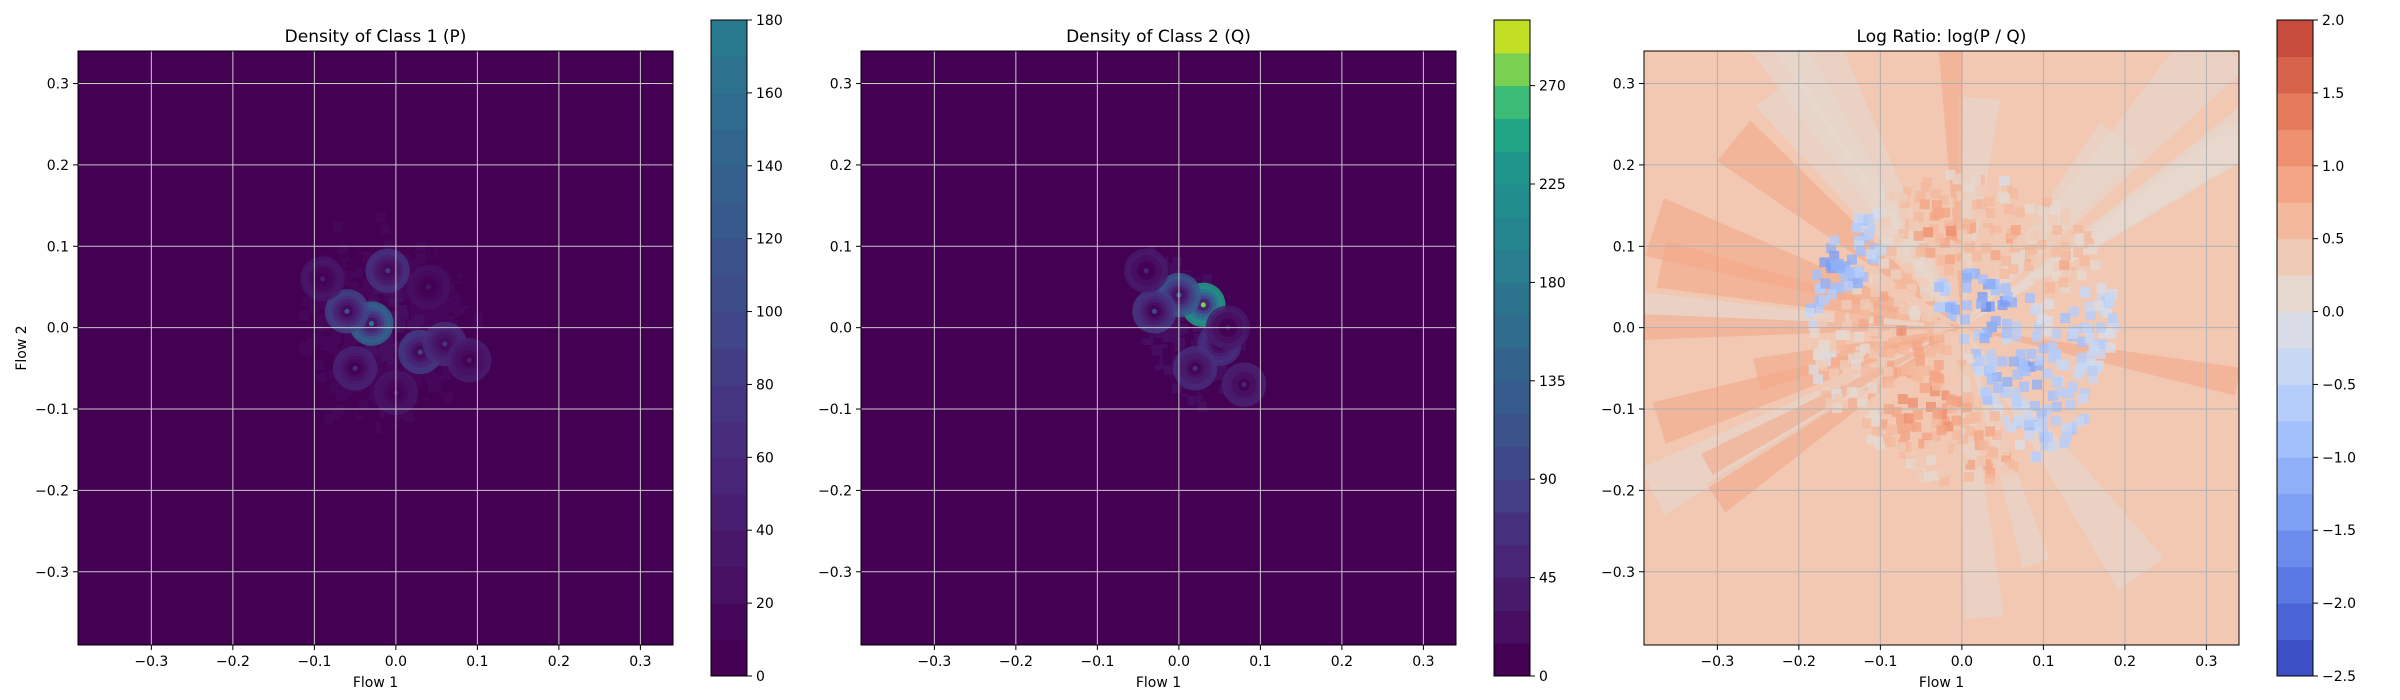 This screenshot has height=700, width=2400. Describe the element at coordinates (58, 85) in the screenshot. I see `y-tick-label: 0.3` at that location.